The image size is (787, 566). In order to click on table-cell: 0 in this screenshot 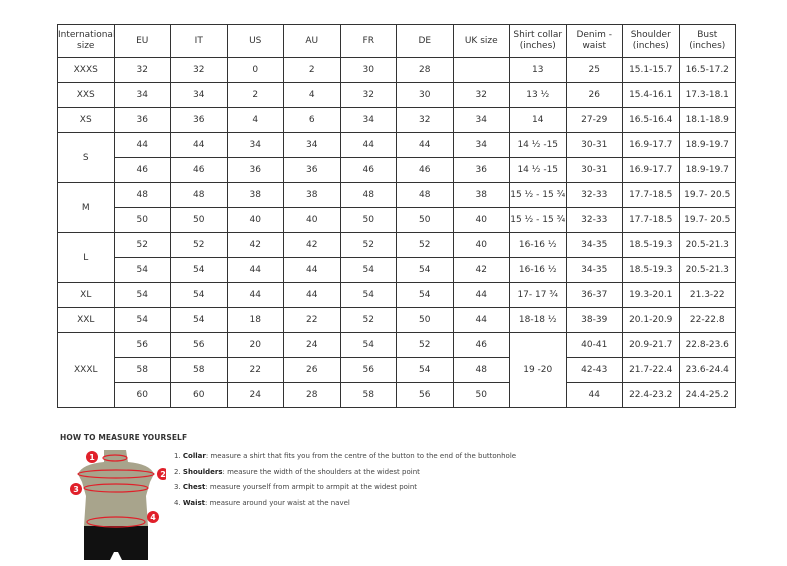, I will do `click(255, 70)`.